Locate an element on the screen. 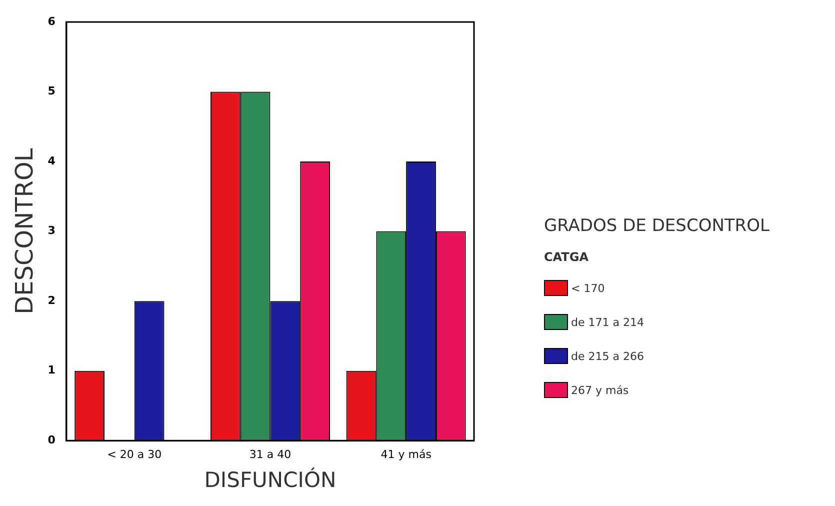 The width and height of the screenshot is (835, 506). y-tick-label: 4 is located at coordinates (52, 161).